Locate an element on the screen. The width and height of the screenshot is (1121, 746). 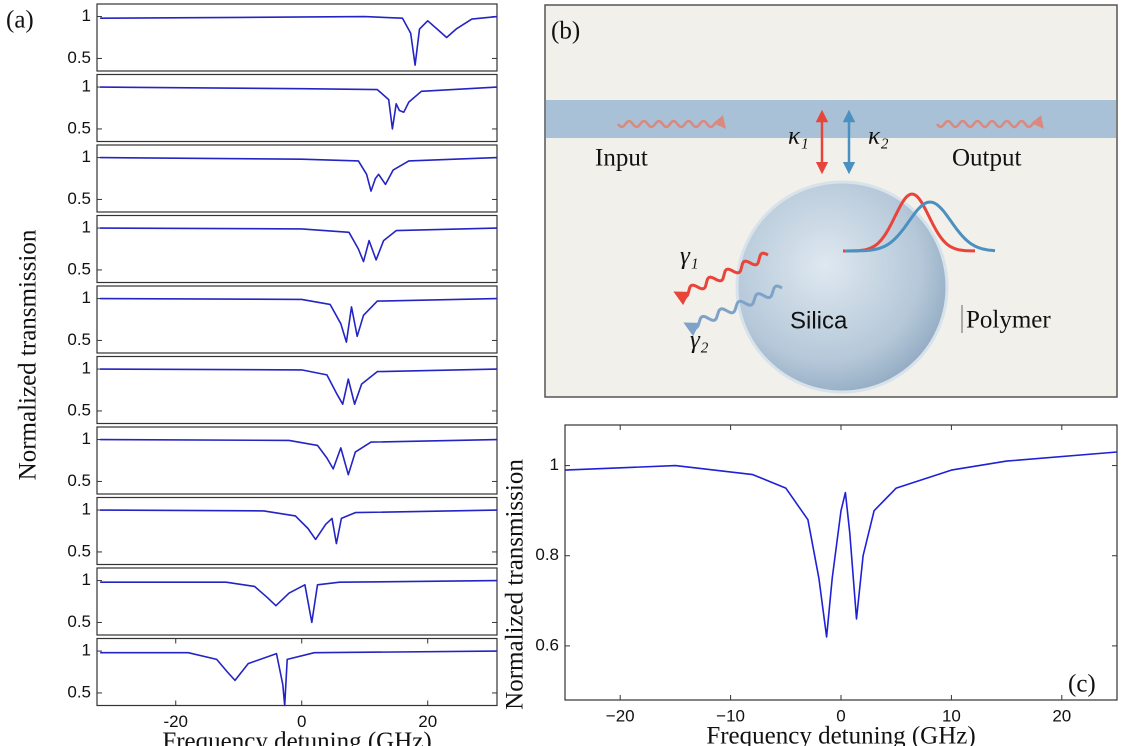
mode-profile is located at coordinates (920, 226).